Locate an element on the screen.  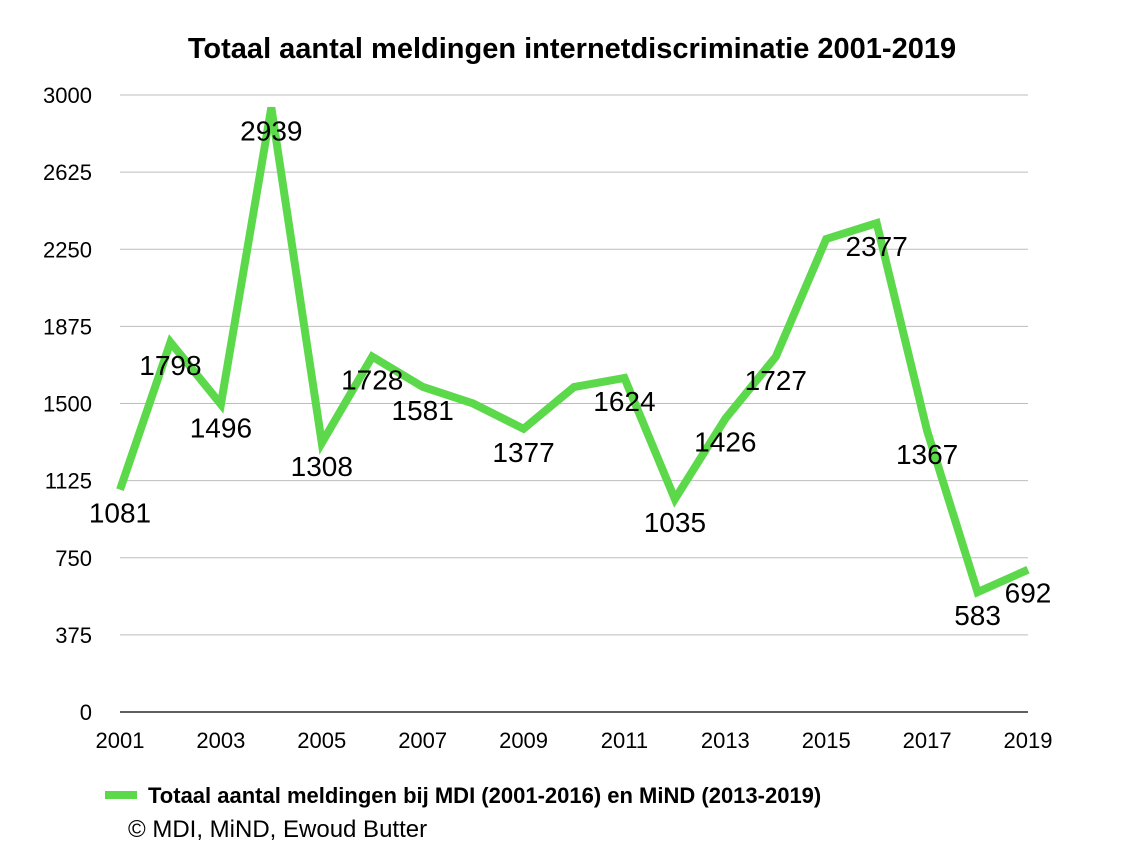
data-label: 692 is located at coordinates (1028, 593).